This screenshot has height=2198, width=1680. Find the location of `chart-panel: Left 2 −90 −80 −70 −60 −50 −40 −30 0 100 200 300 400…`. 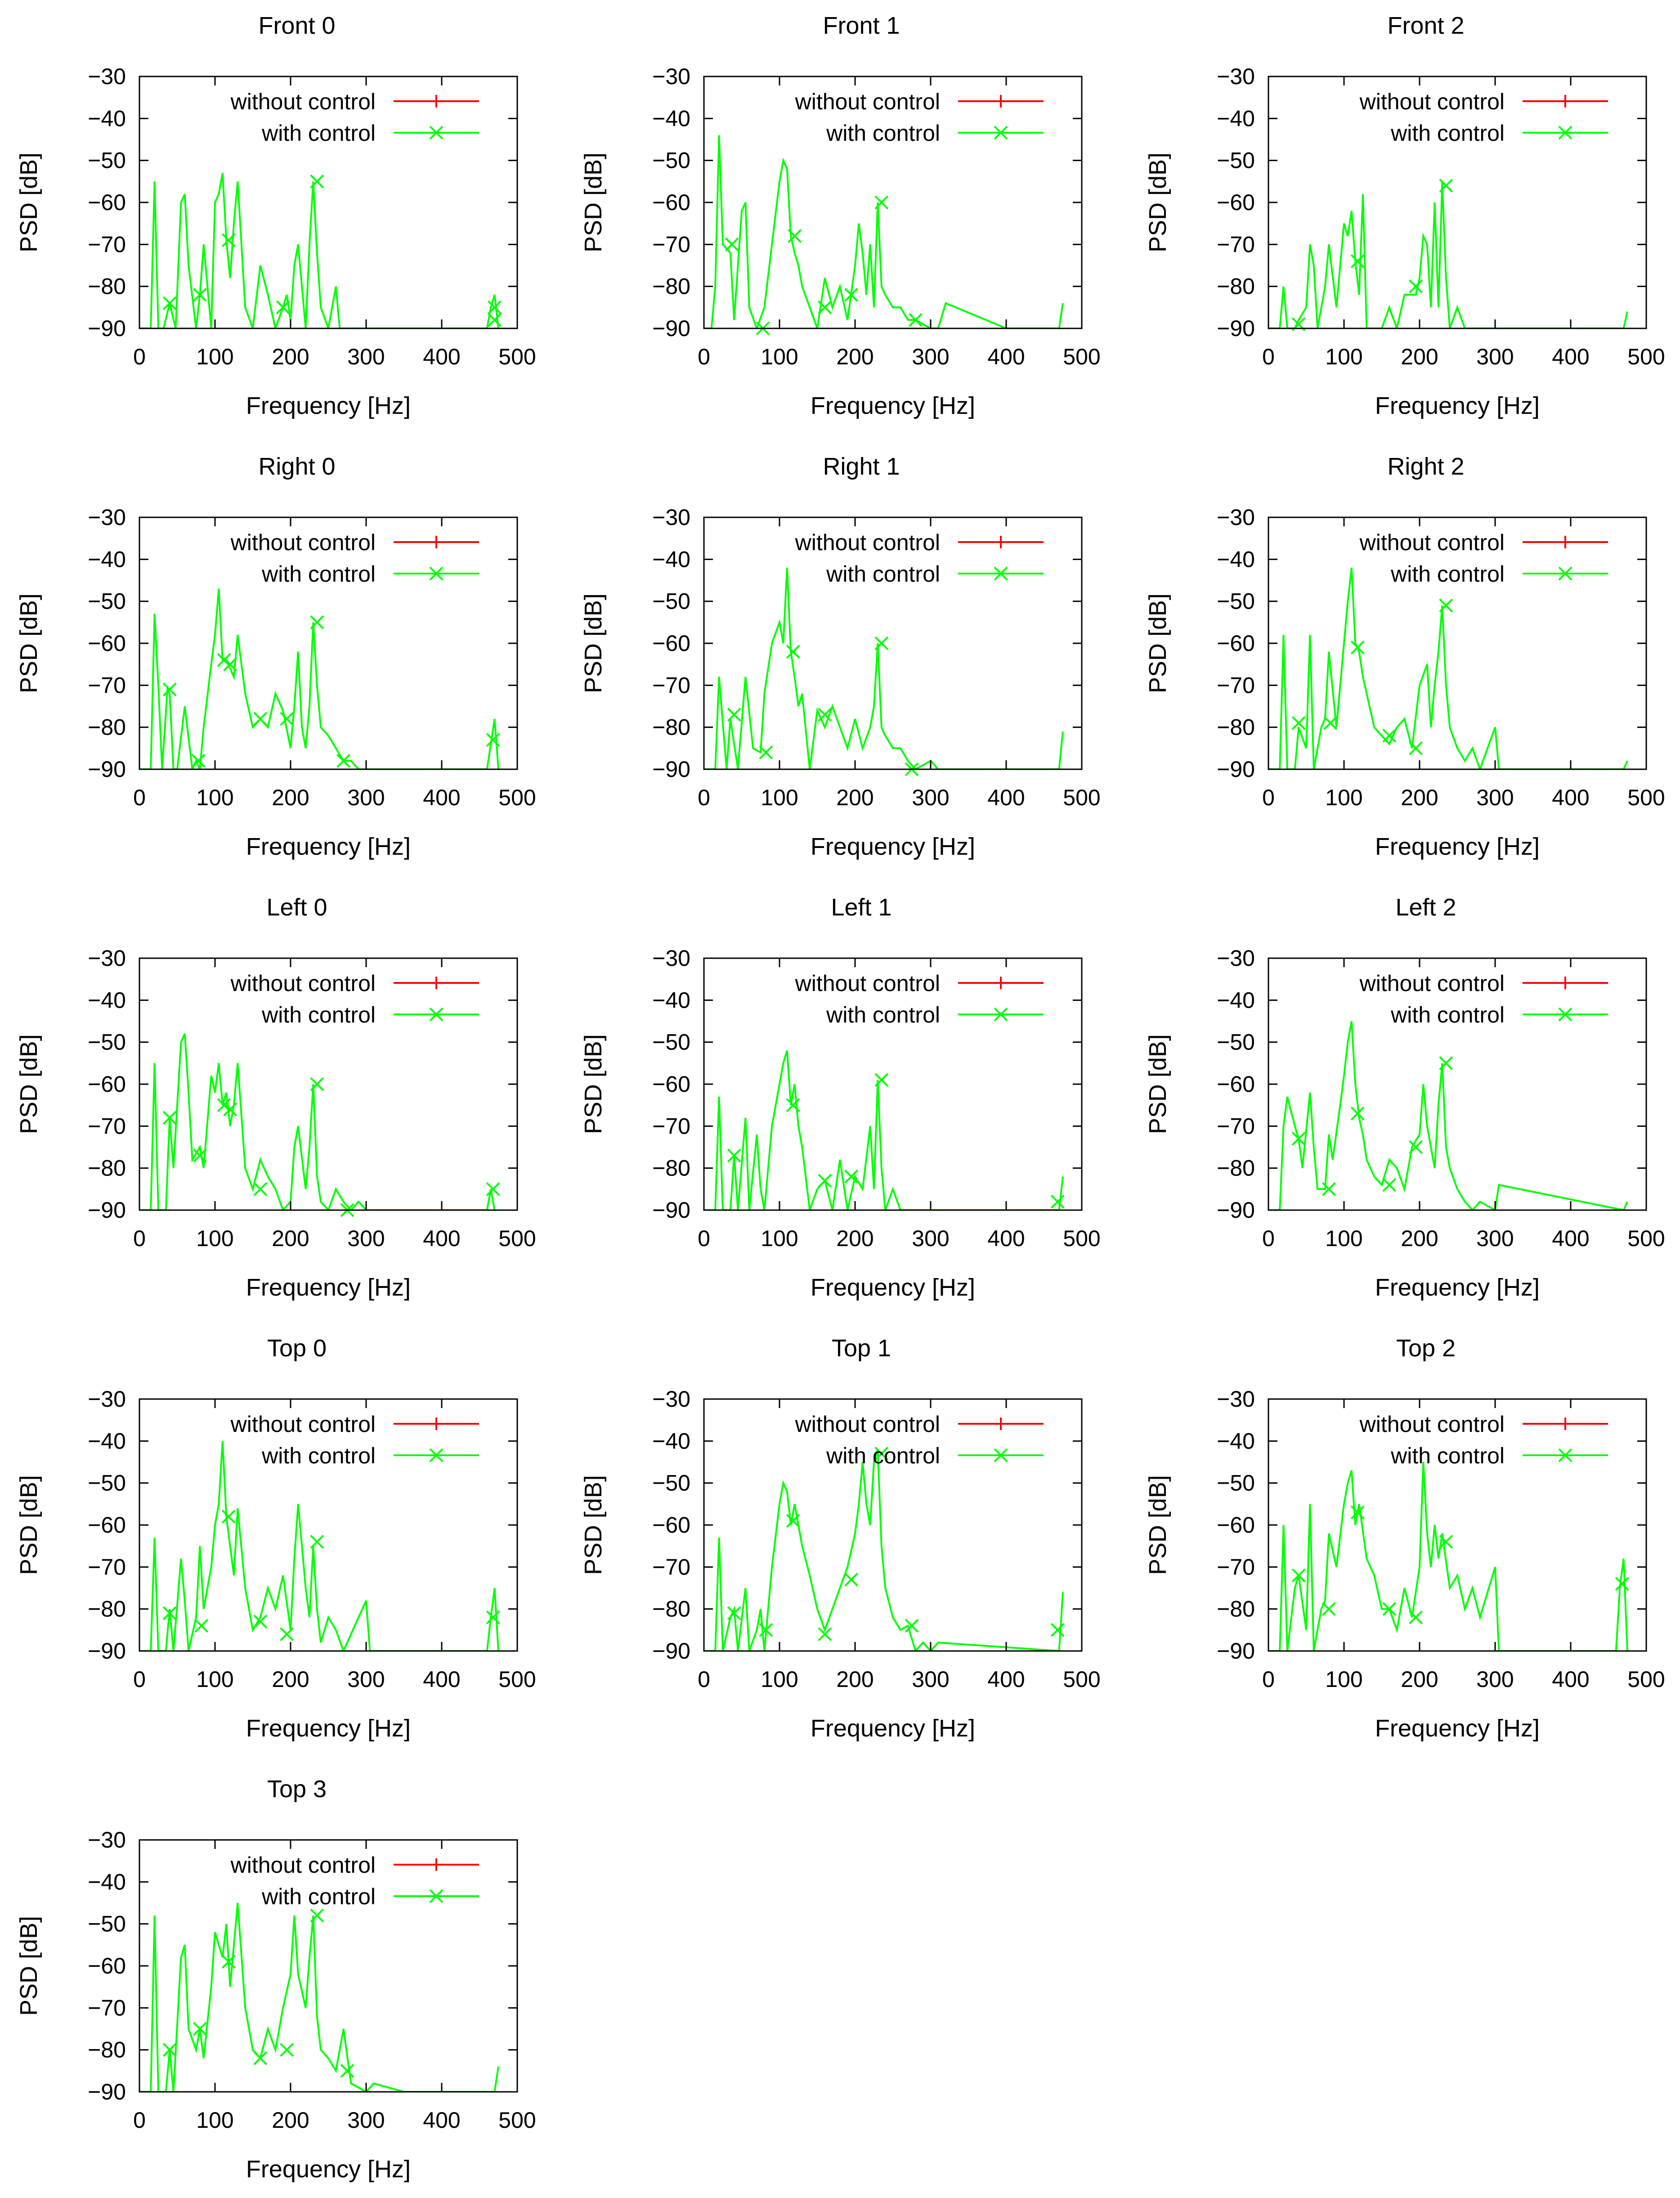

chart-panel: Left 2 −90 −80 −70 −60 −50 −40 −30 0 100 200 300 400… is located at coordinates (1404, 1097).